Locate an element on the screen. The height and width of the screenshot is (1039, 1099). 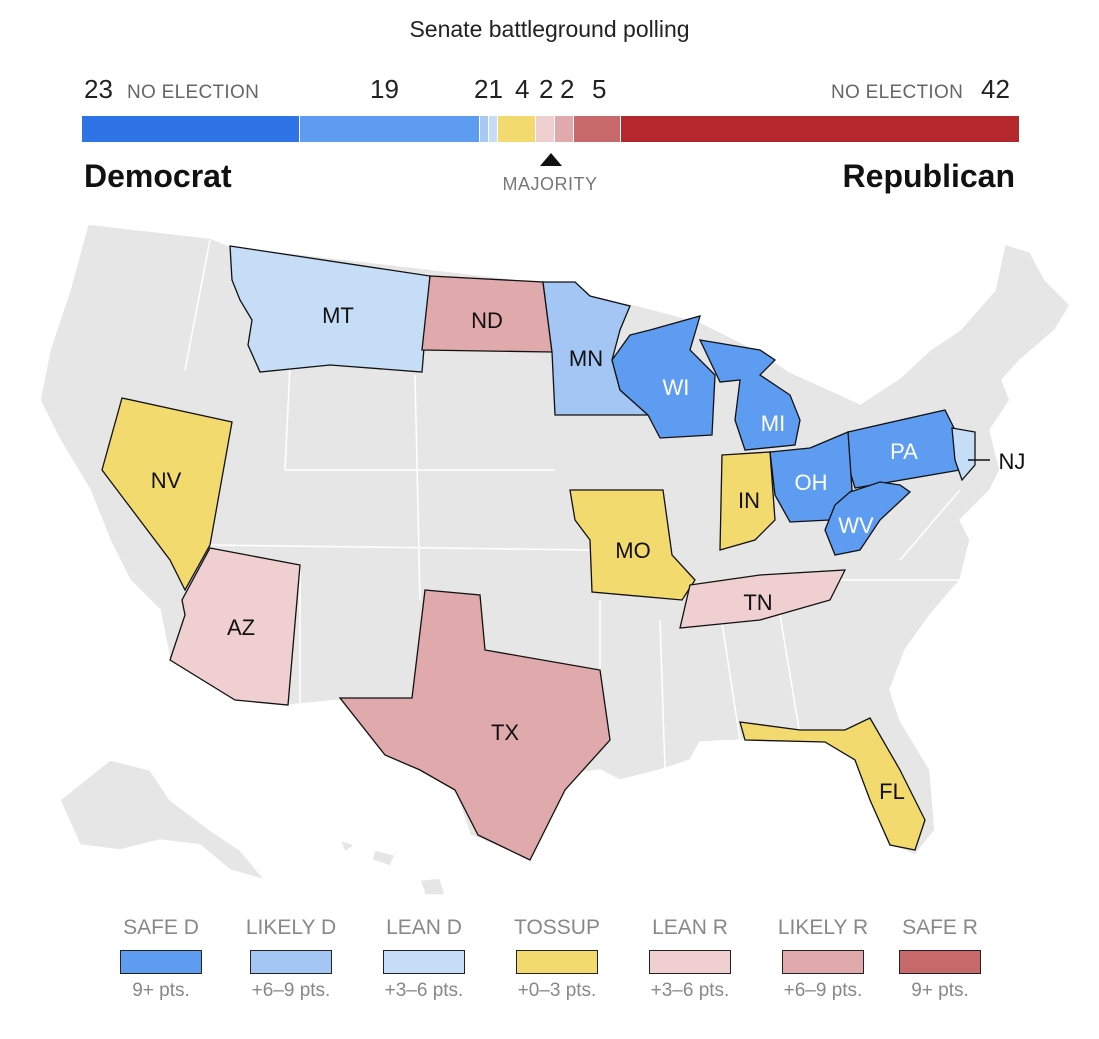
state-in is located at coordinates (747, 501).